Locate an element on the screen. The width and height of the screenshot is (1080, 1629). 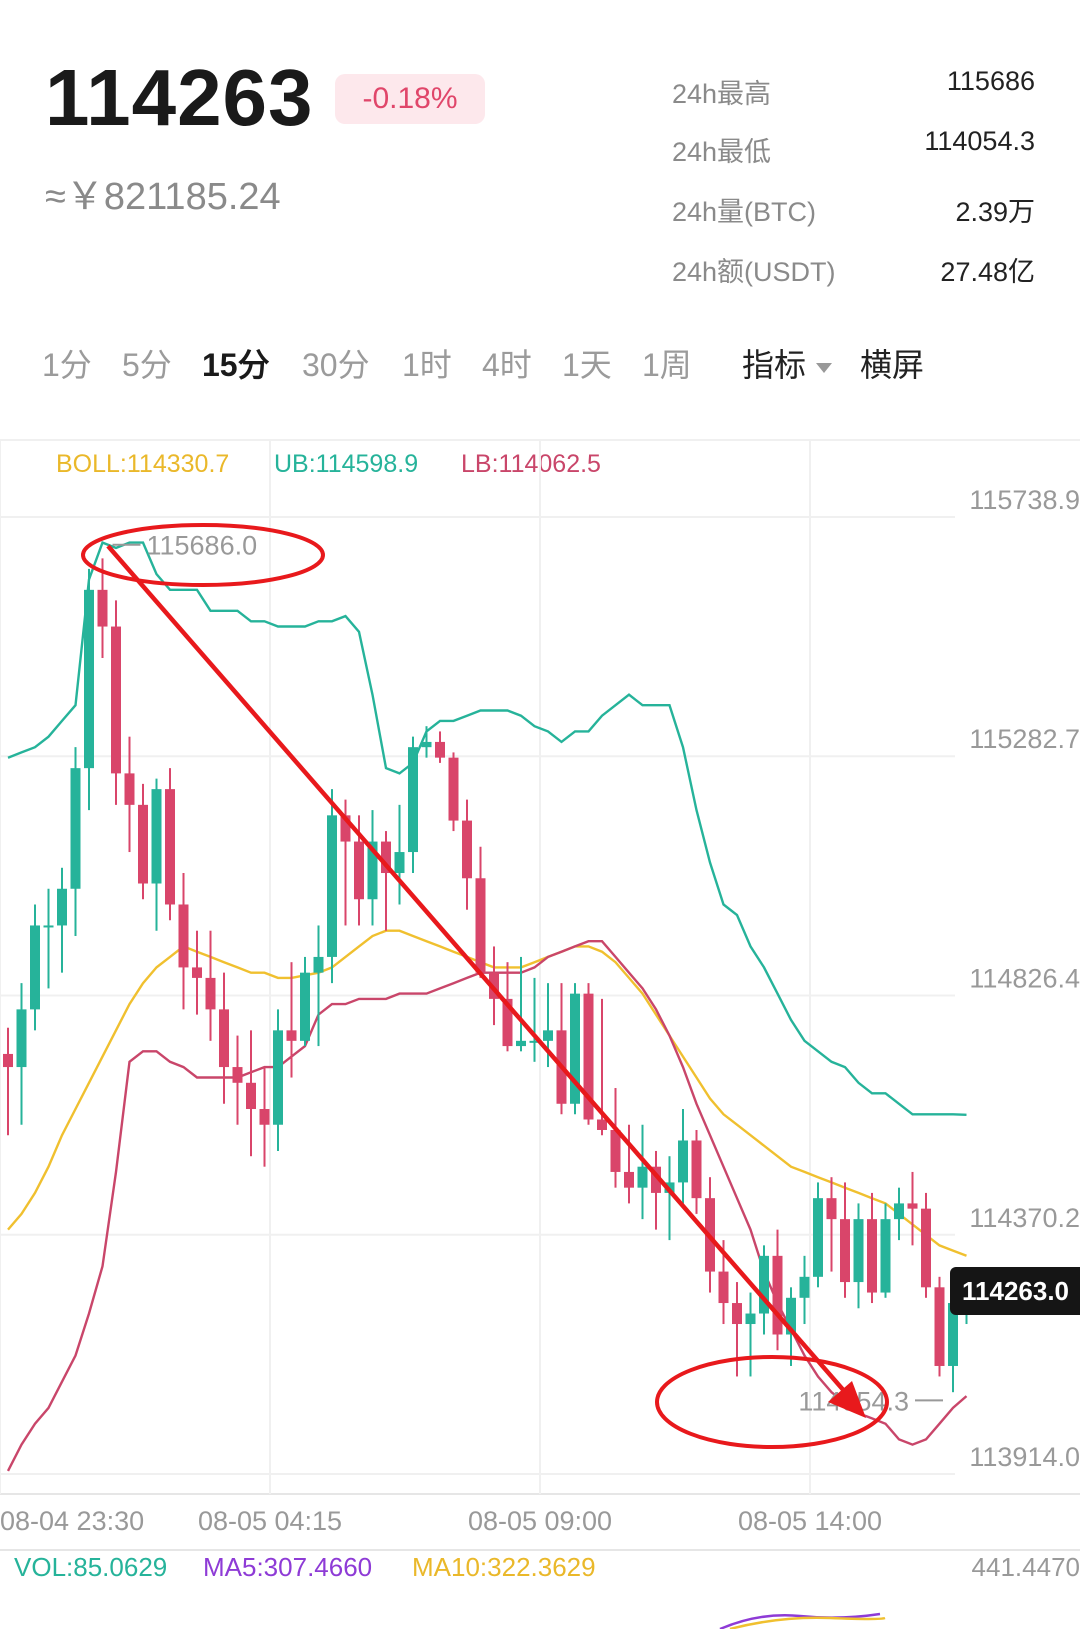
boll-lower-legend: LB:114062.5 is located at coordinates (531, 464).